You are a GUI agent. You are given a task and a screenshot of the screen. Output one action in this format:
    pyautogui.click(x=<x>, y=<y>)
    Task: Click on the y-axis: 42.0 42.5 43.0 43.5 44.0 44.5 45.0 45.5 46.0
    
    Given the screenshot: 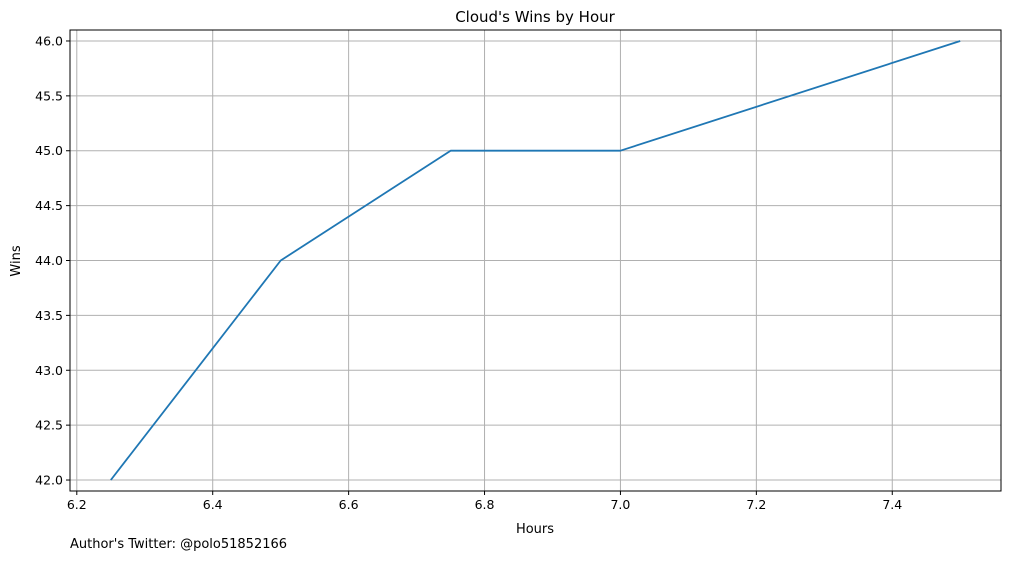 What is the action you would take?
    pyautogui.click(x=52, y=260)
    